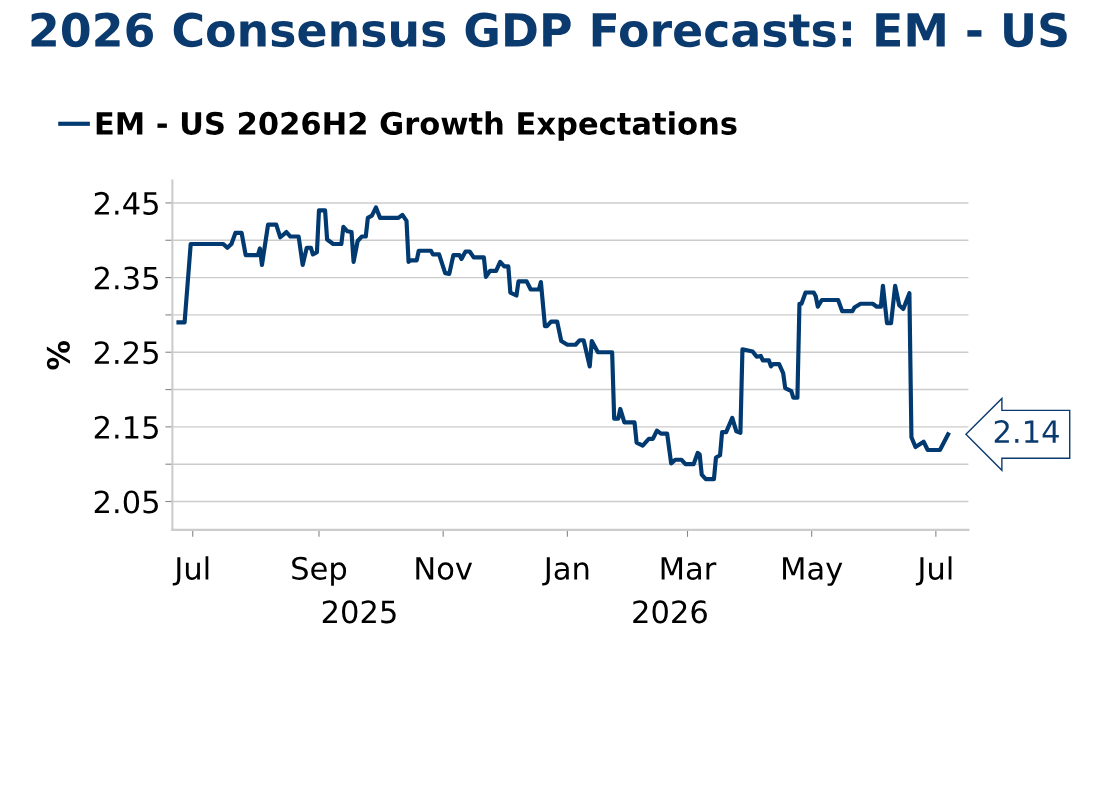 The width and height of the screenshot is (1098, 785). Describe the element at coordinates (416, 126) in the screenshot. I see `legend-label: EM - US 2026H2 Growth Expectations` at that location.